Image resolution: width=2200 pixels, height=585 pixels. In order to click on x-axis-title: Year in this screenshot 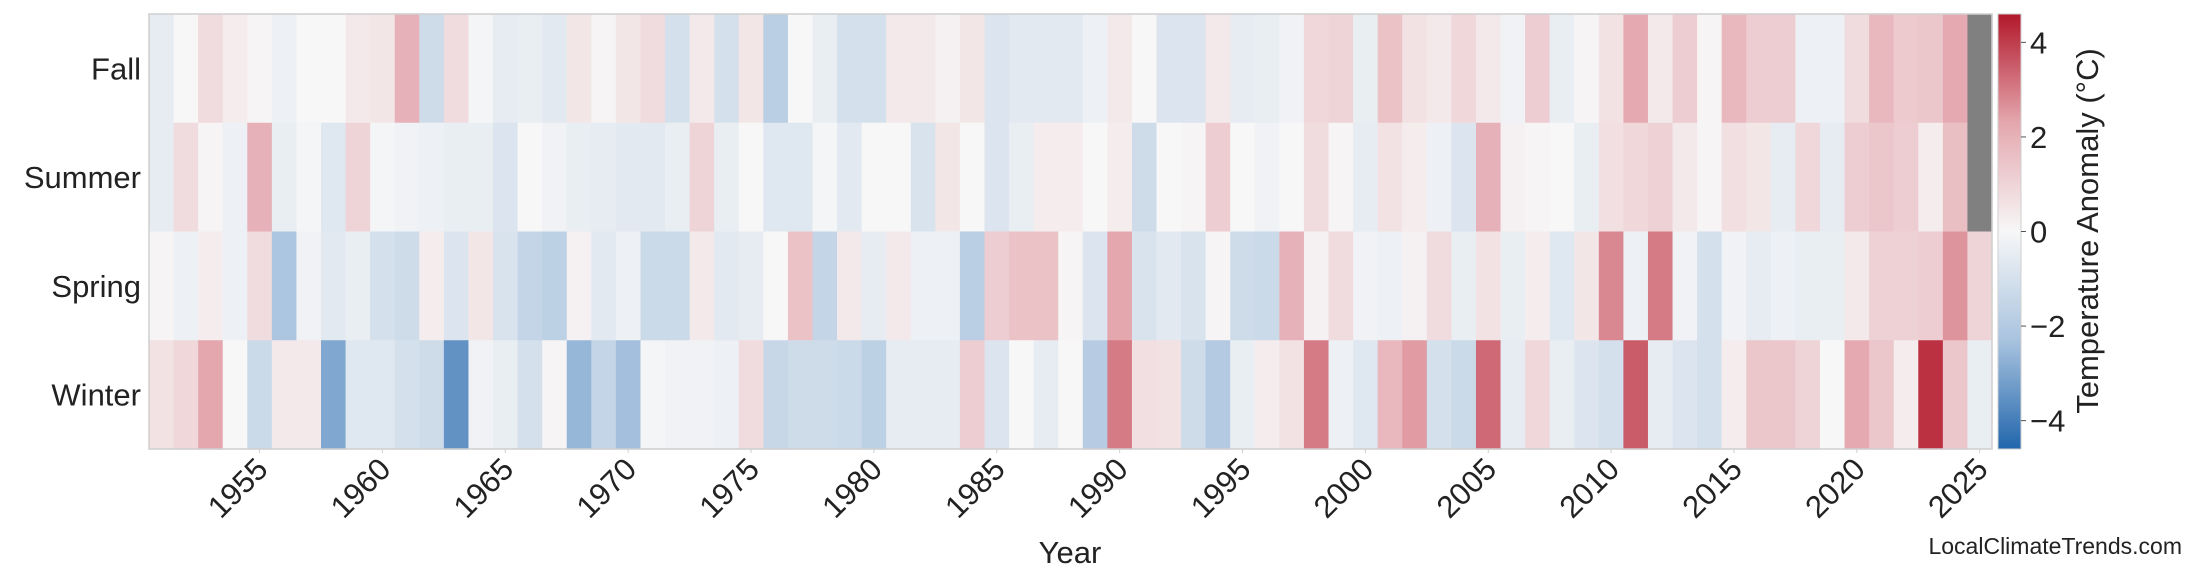, I will do `click(1070, 552)`.